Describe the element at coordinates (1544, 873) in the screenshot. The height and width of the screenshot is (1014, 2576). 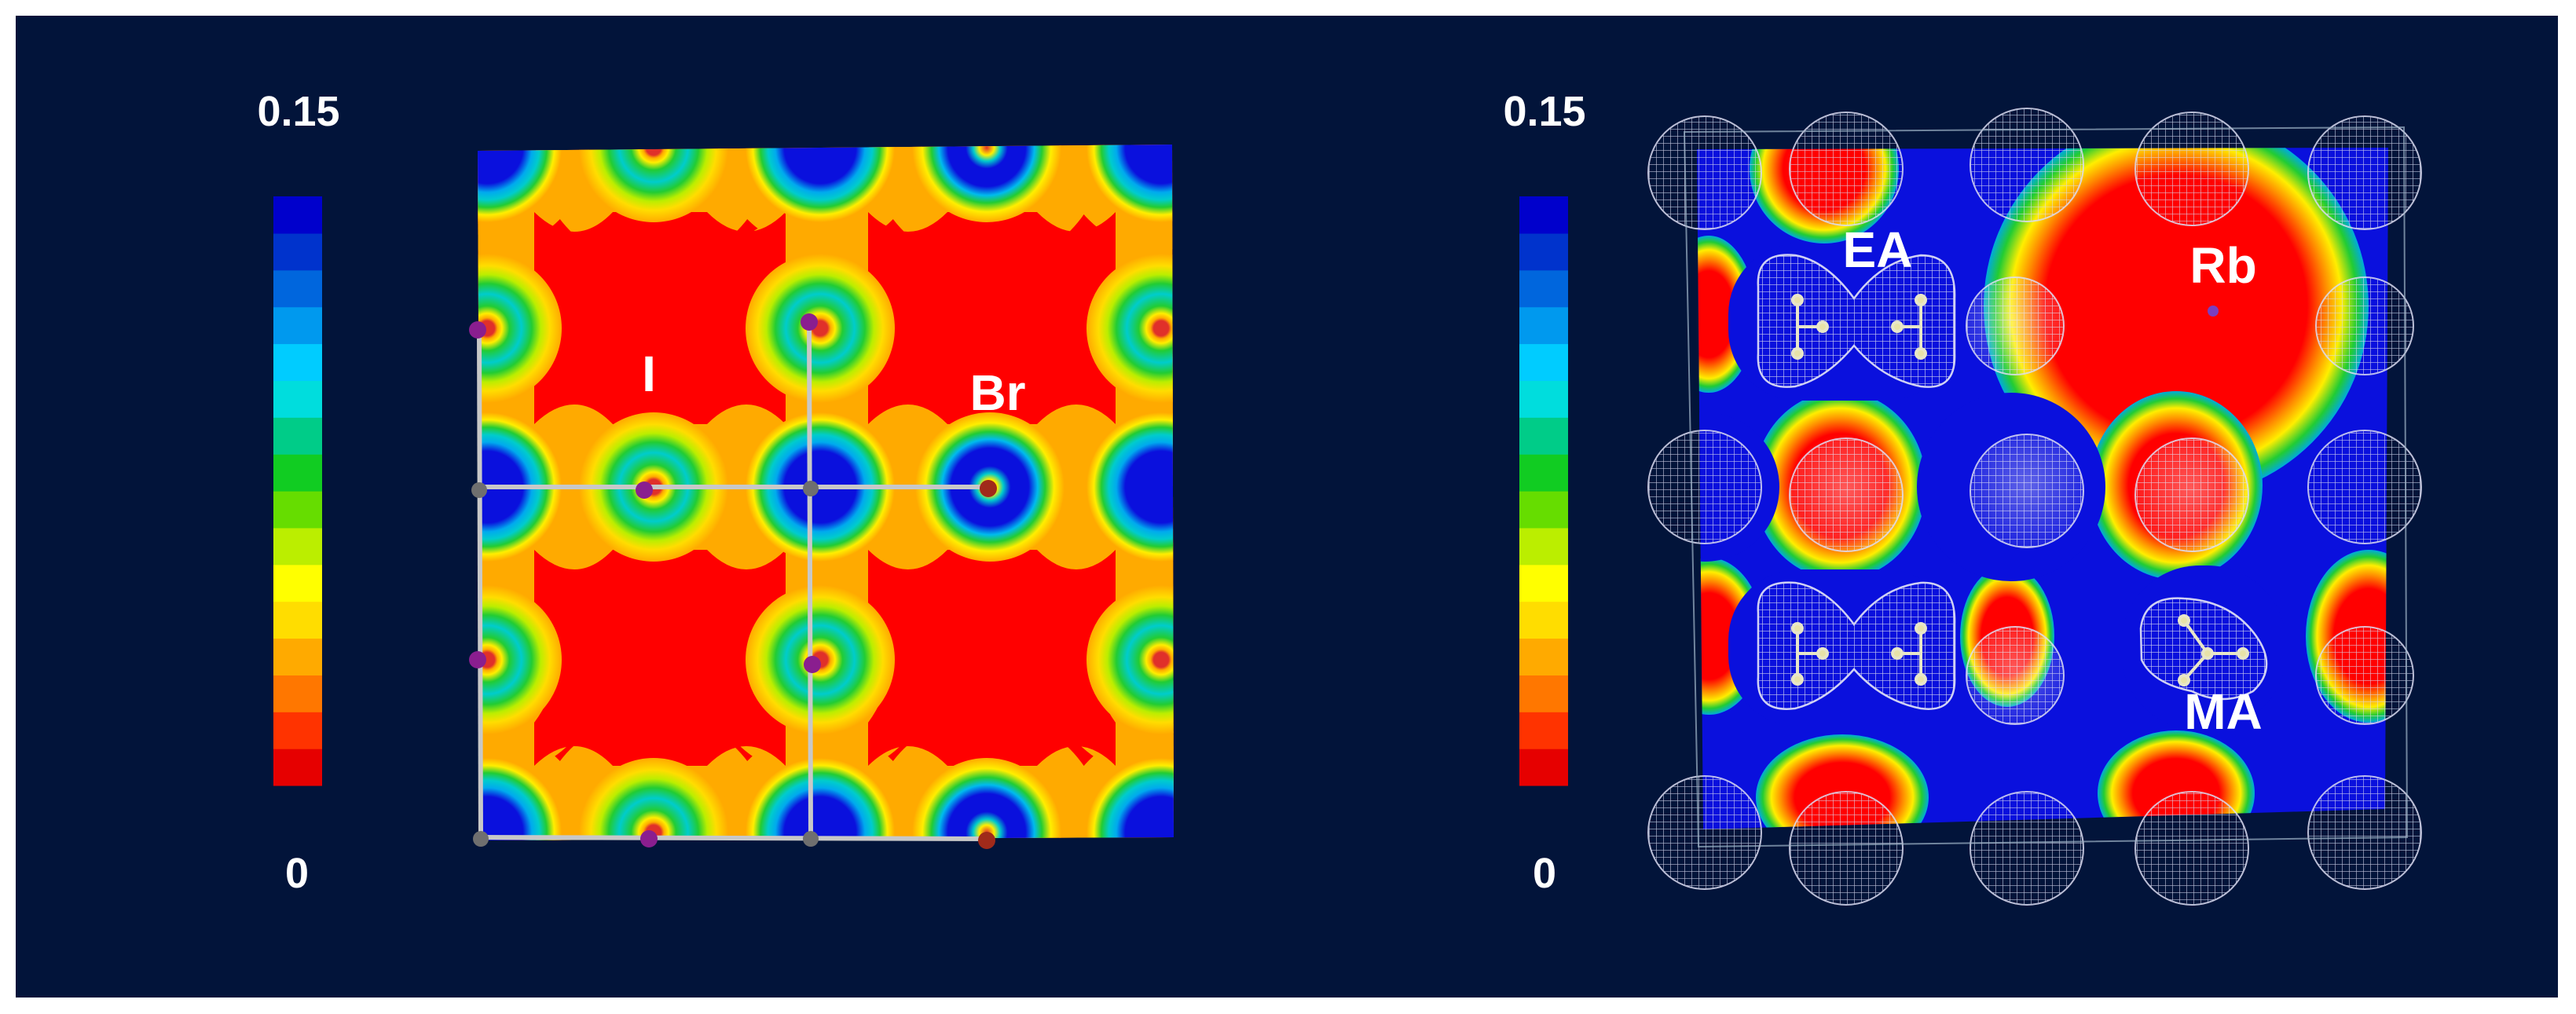
I see `scale-min-label-right: 0` at that location.